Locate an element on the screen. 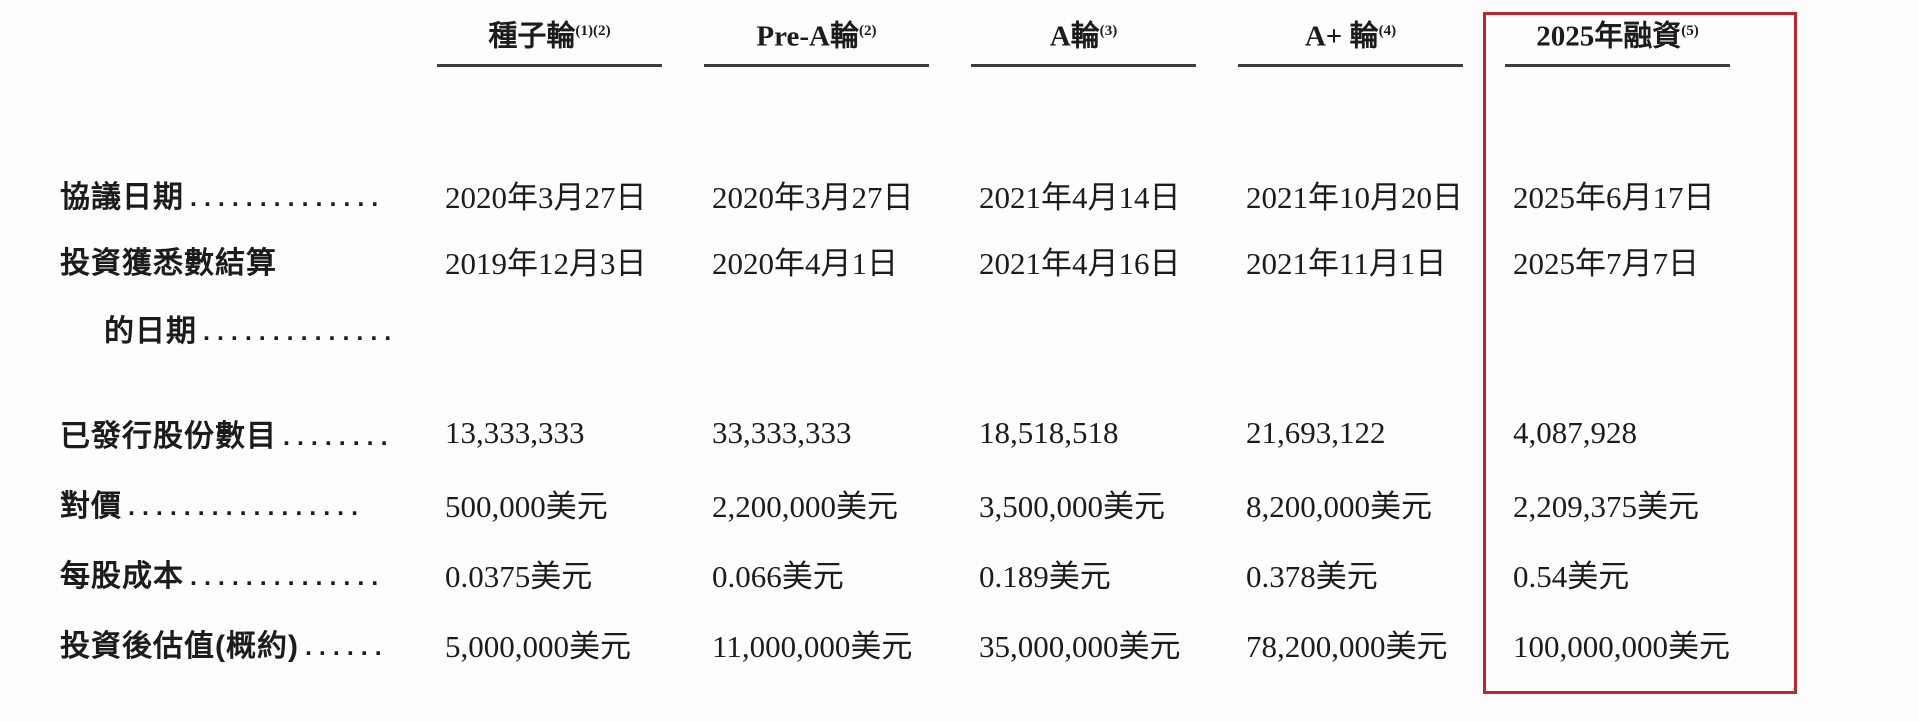  column-header-label: Pre-A輪 is located at coordinates (807, 36).